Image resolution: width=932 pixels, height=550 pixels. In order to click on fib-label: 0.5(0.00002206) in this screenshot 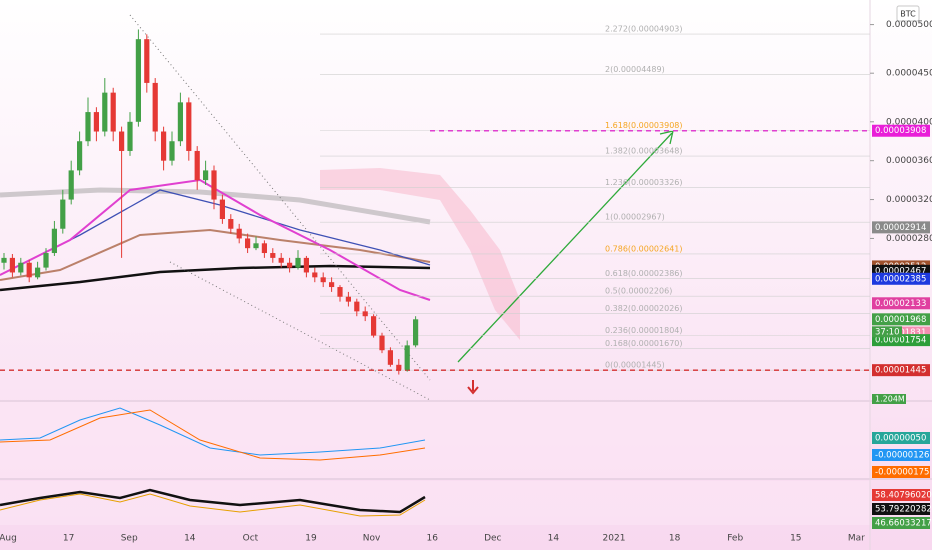, I will do `click(638, 291)`.